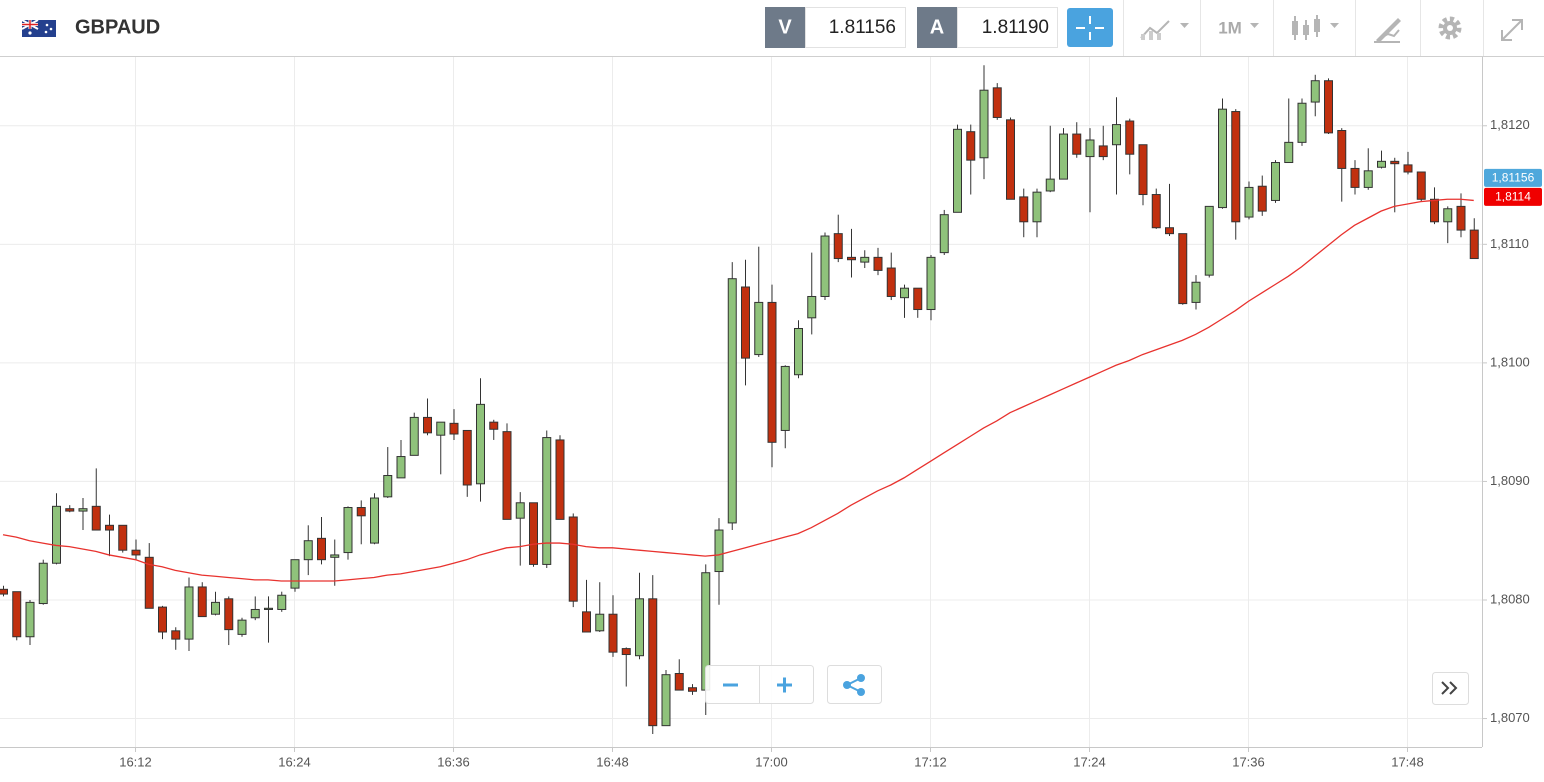 The image size is (1544, 782). I want to click on settings-button, so click(1450, 28).